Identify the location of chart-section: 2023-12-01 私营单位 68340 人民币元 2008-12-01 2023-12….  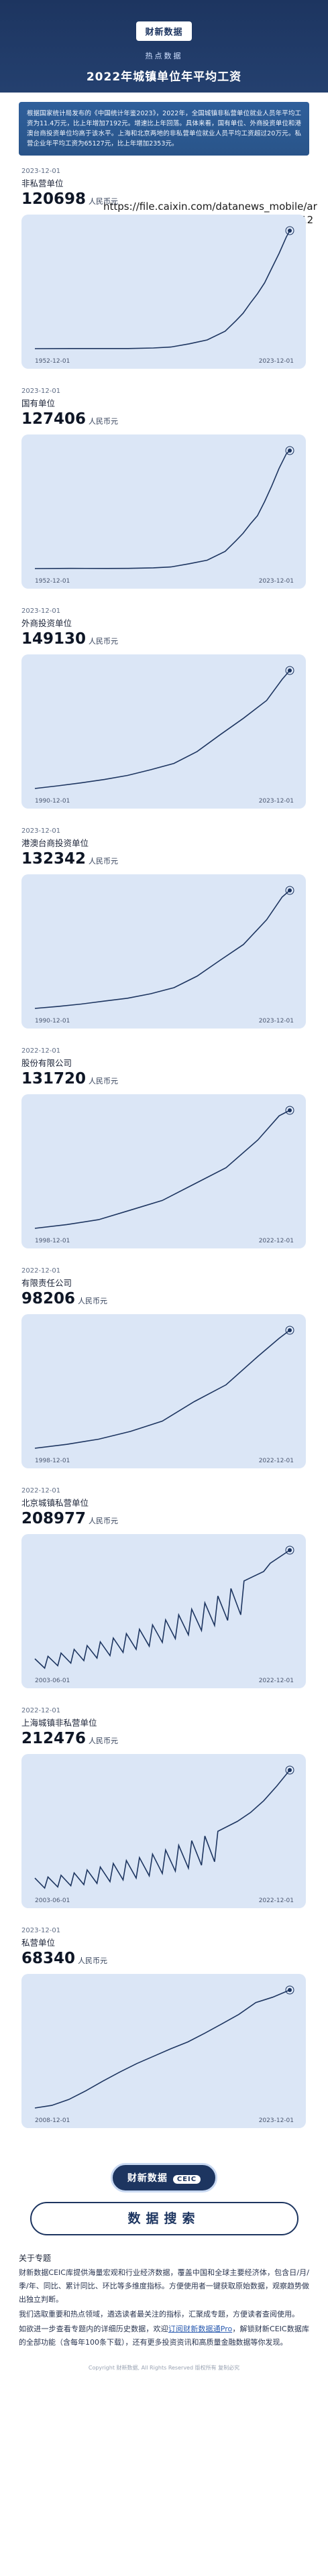
(164, 2027).